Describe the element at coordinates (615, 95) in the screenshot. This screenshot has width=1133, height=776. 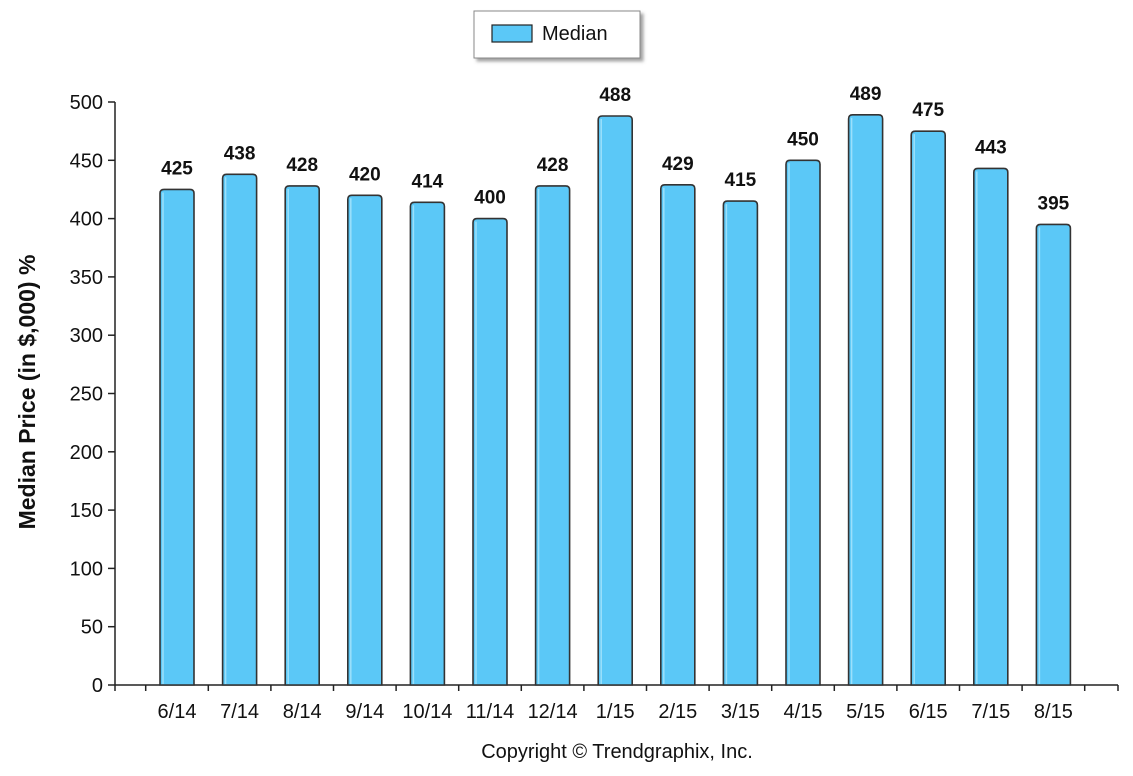
I see `data-label: 488` at that location.